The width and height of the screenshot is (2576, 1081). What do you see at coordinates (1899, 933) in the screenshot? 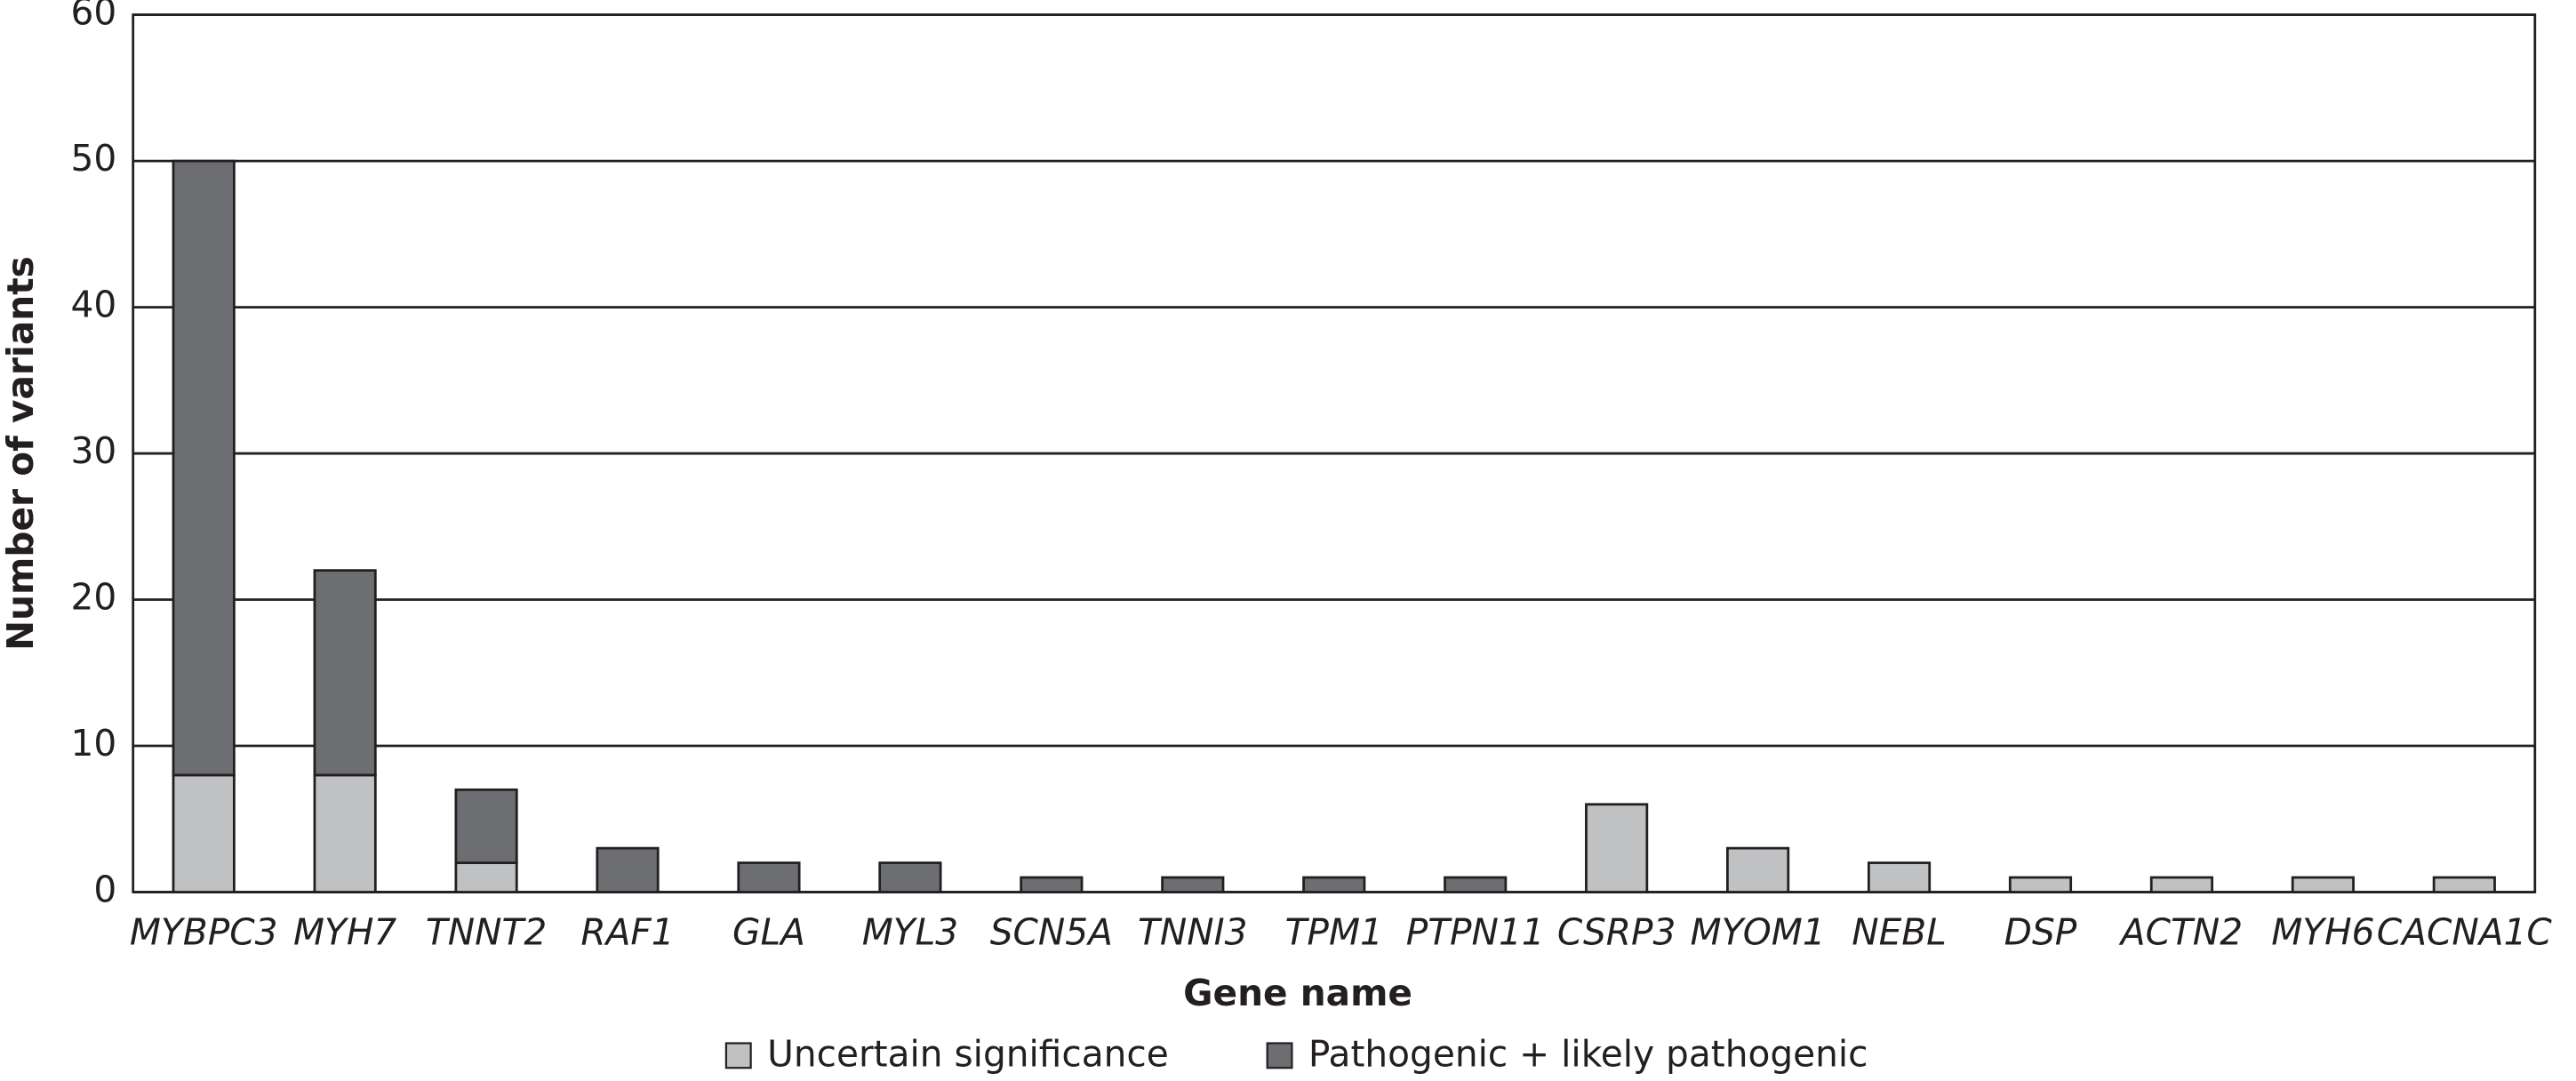
I see `x-tick-label: NEBL` at bounding box center [1899, 933].